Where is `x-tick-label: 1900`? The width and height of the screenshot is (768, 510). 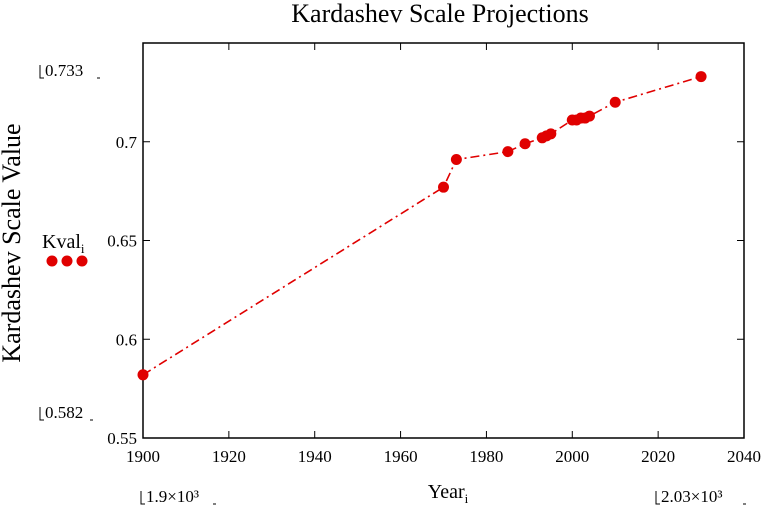
x-tick-label: 1900 is located at coordinates (143, 456).